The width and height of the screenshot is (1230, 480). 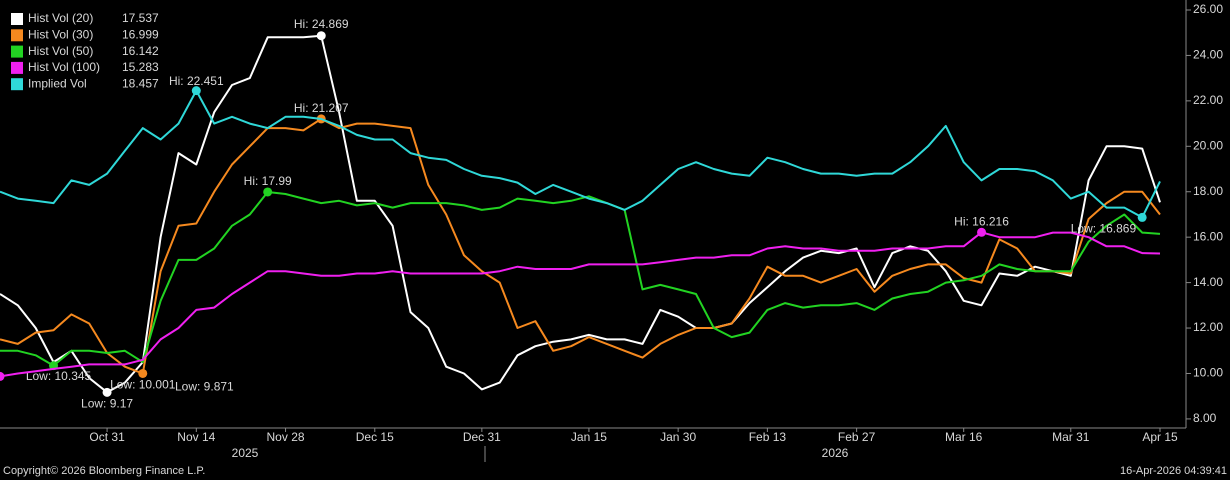 I want to click on extreme-label: Low: 10.345, so click(x=59, y=376).